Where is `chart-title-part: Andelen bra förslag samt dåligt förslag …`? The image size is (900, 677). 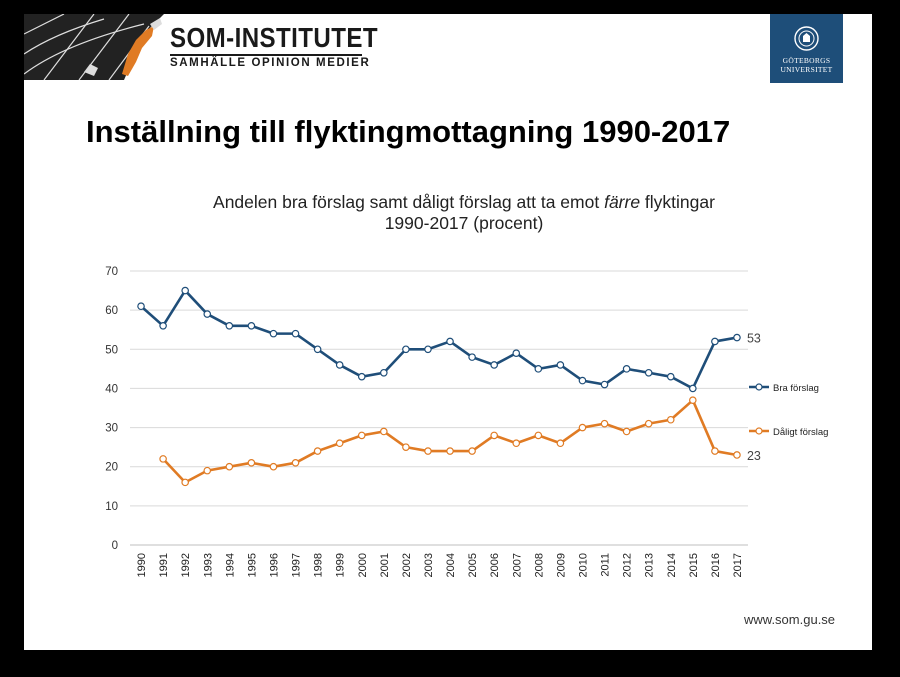 chart-title-part: Andelen bra förslag samt dåligt förslag … is located at coordinates (409, 202).